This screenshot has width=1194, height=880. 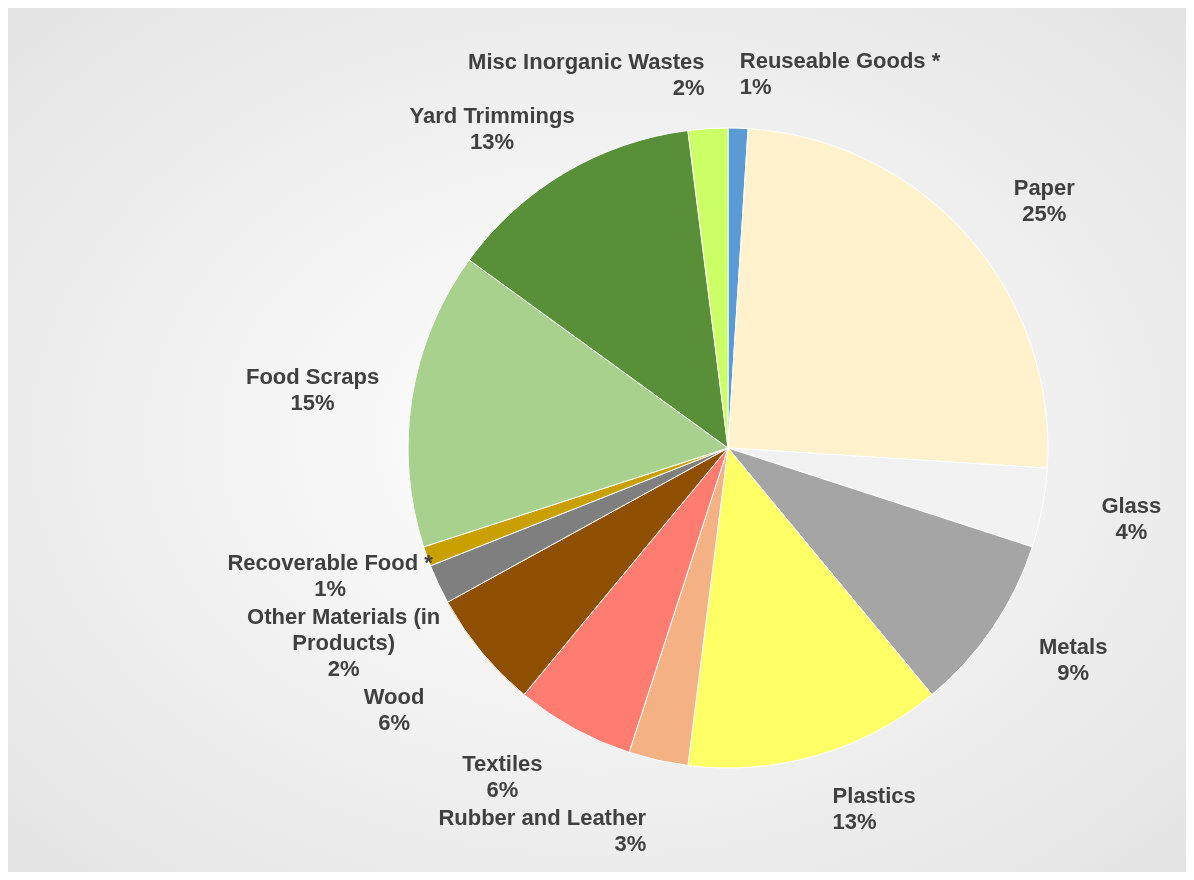 What do you see at coordinates (874, 795) in the screenshot?
I see `slice-label: Plastics` at bounding box center [874, 795].